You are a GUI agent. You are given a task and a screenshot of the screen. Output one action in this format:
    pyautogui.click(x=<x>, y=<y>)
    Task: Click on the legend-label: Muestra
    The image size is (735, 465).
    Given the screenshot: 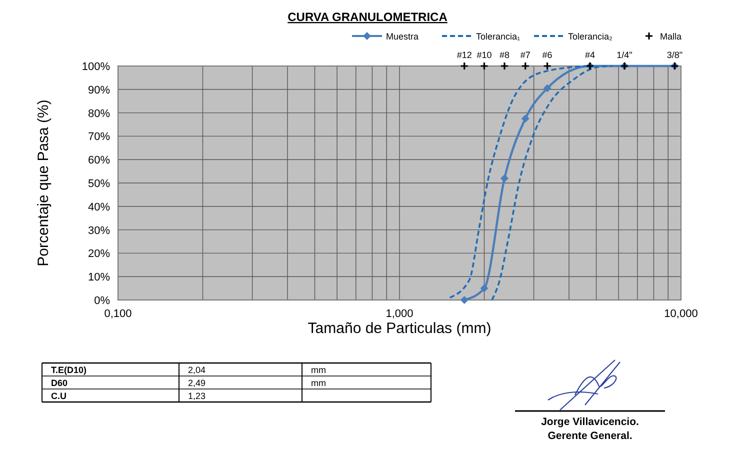 What is the action you would take?
    pyautogui.click(x=402, y=37)
    